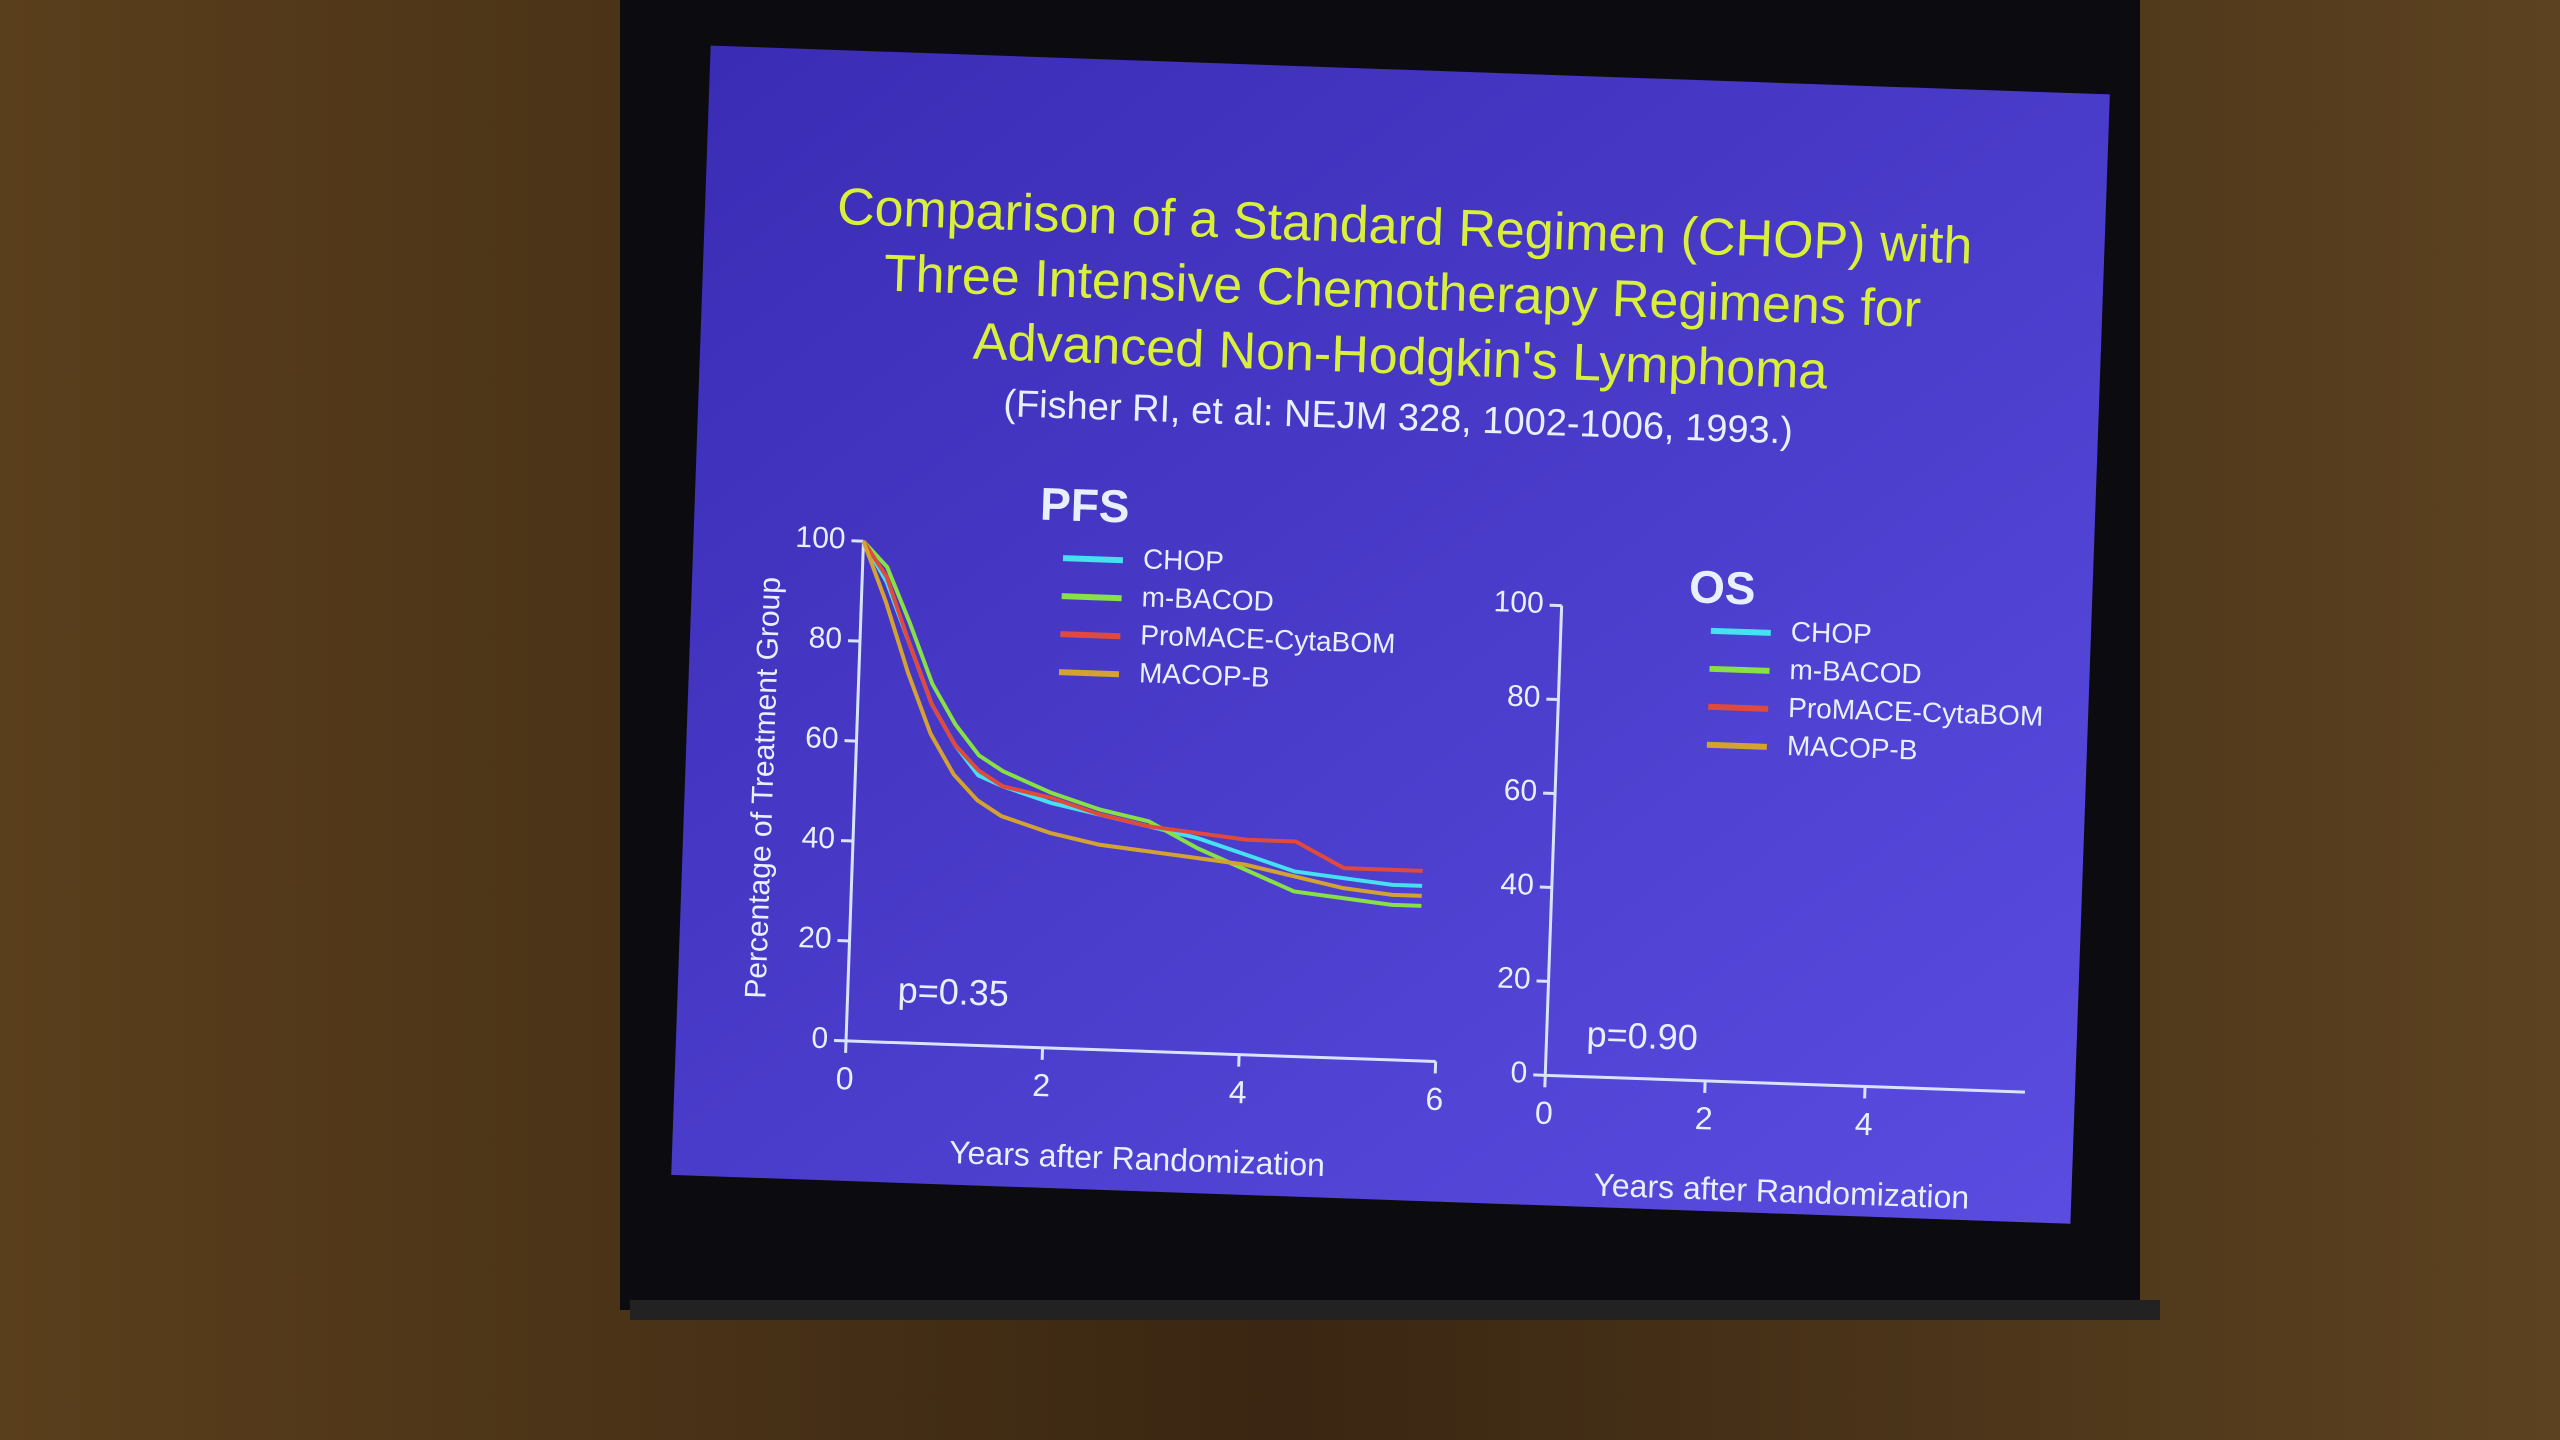 The width and height of the screenshot is (2560, 1440). What do you see at coordinates (1395, 1310) in the screenshot?
I see `screen-bar` at bounding box center [1395, 1310].